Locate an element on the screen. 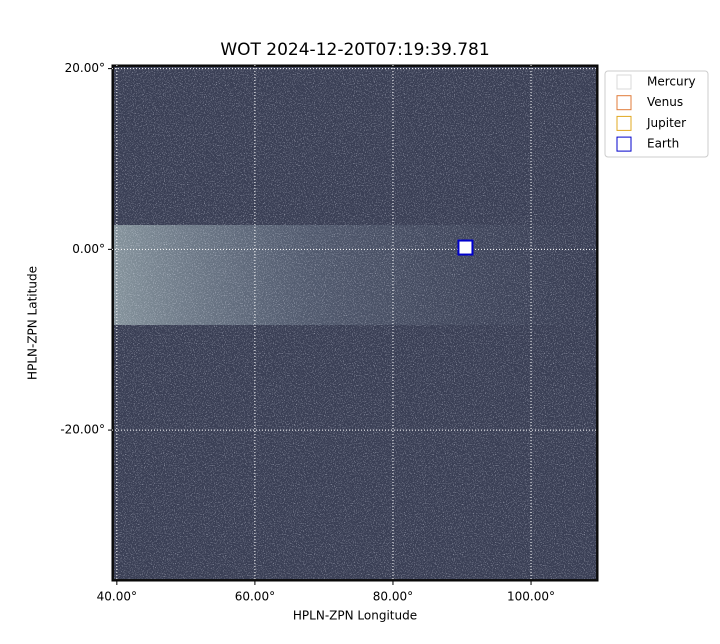  x-axis-label: HPLN-ZPN Longitude is located at coordinates (355, 616).